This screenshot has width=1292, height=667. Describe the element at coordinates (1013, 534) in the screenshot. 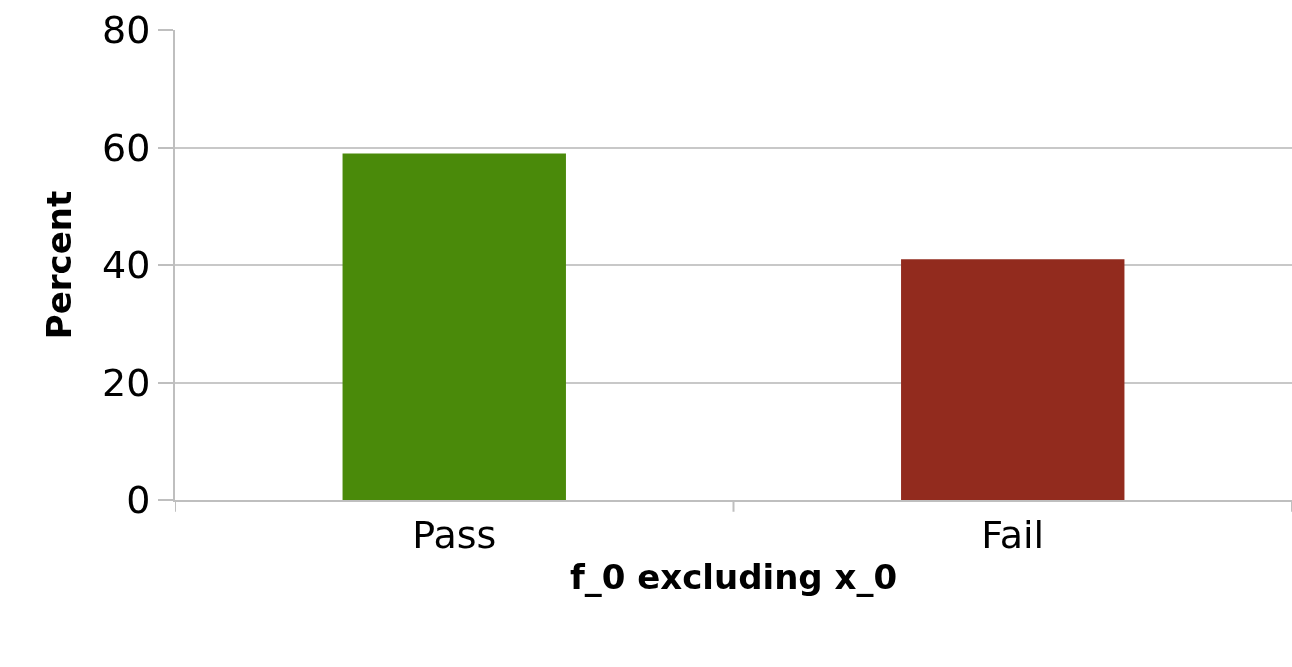

I see `x-tick-label: Fail` at that location.